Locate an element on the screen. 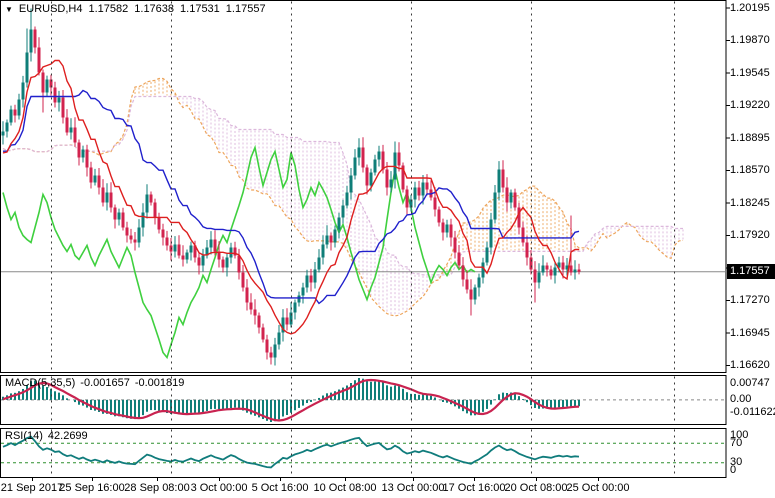 Image resolution: width=775 pixels, height=498 pixels. rsi-label: RSI(14) is located at coordinates (24, 436).